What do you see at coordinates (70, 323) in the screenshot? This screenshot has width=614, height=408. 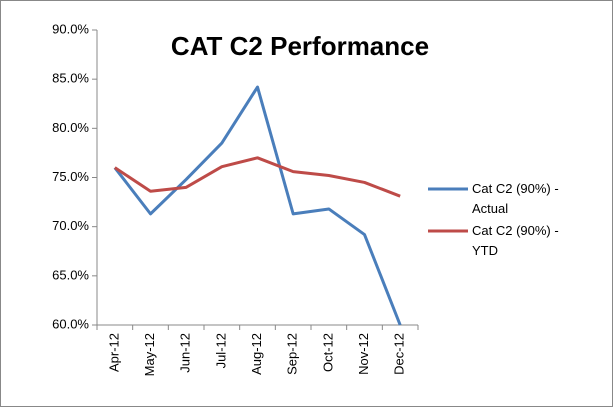 I see `y-tick-label: 60.0%` at bounding box center [70, 323].